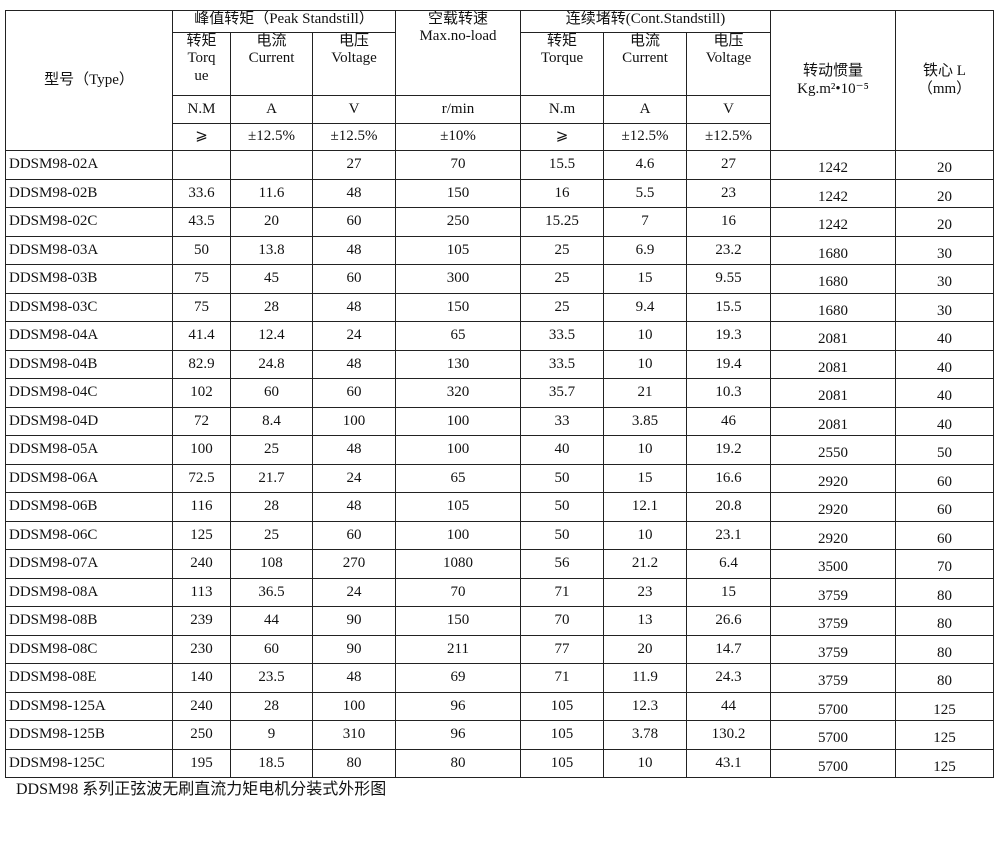 The width and height of the screenshot is (1000, 844). I want to click on unit-cell: A, so click(271, 109).